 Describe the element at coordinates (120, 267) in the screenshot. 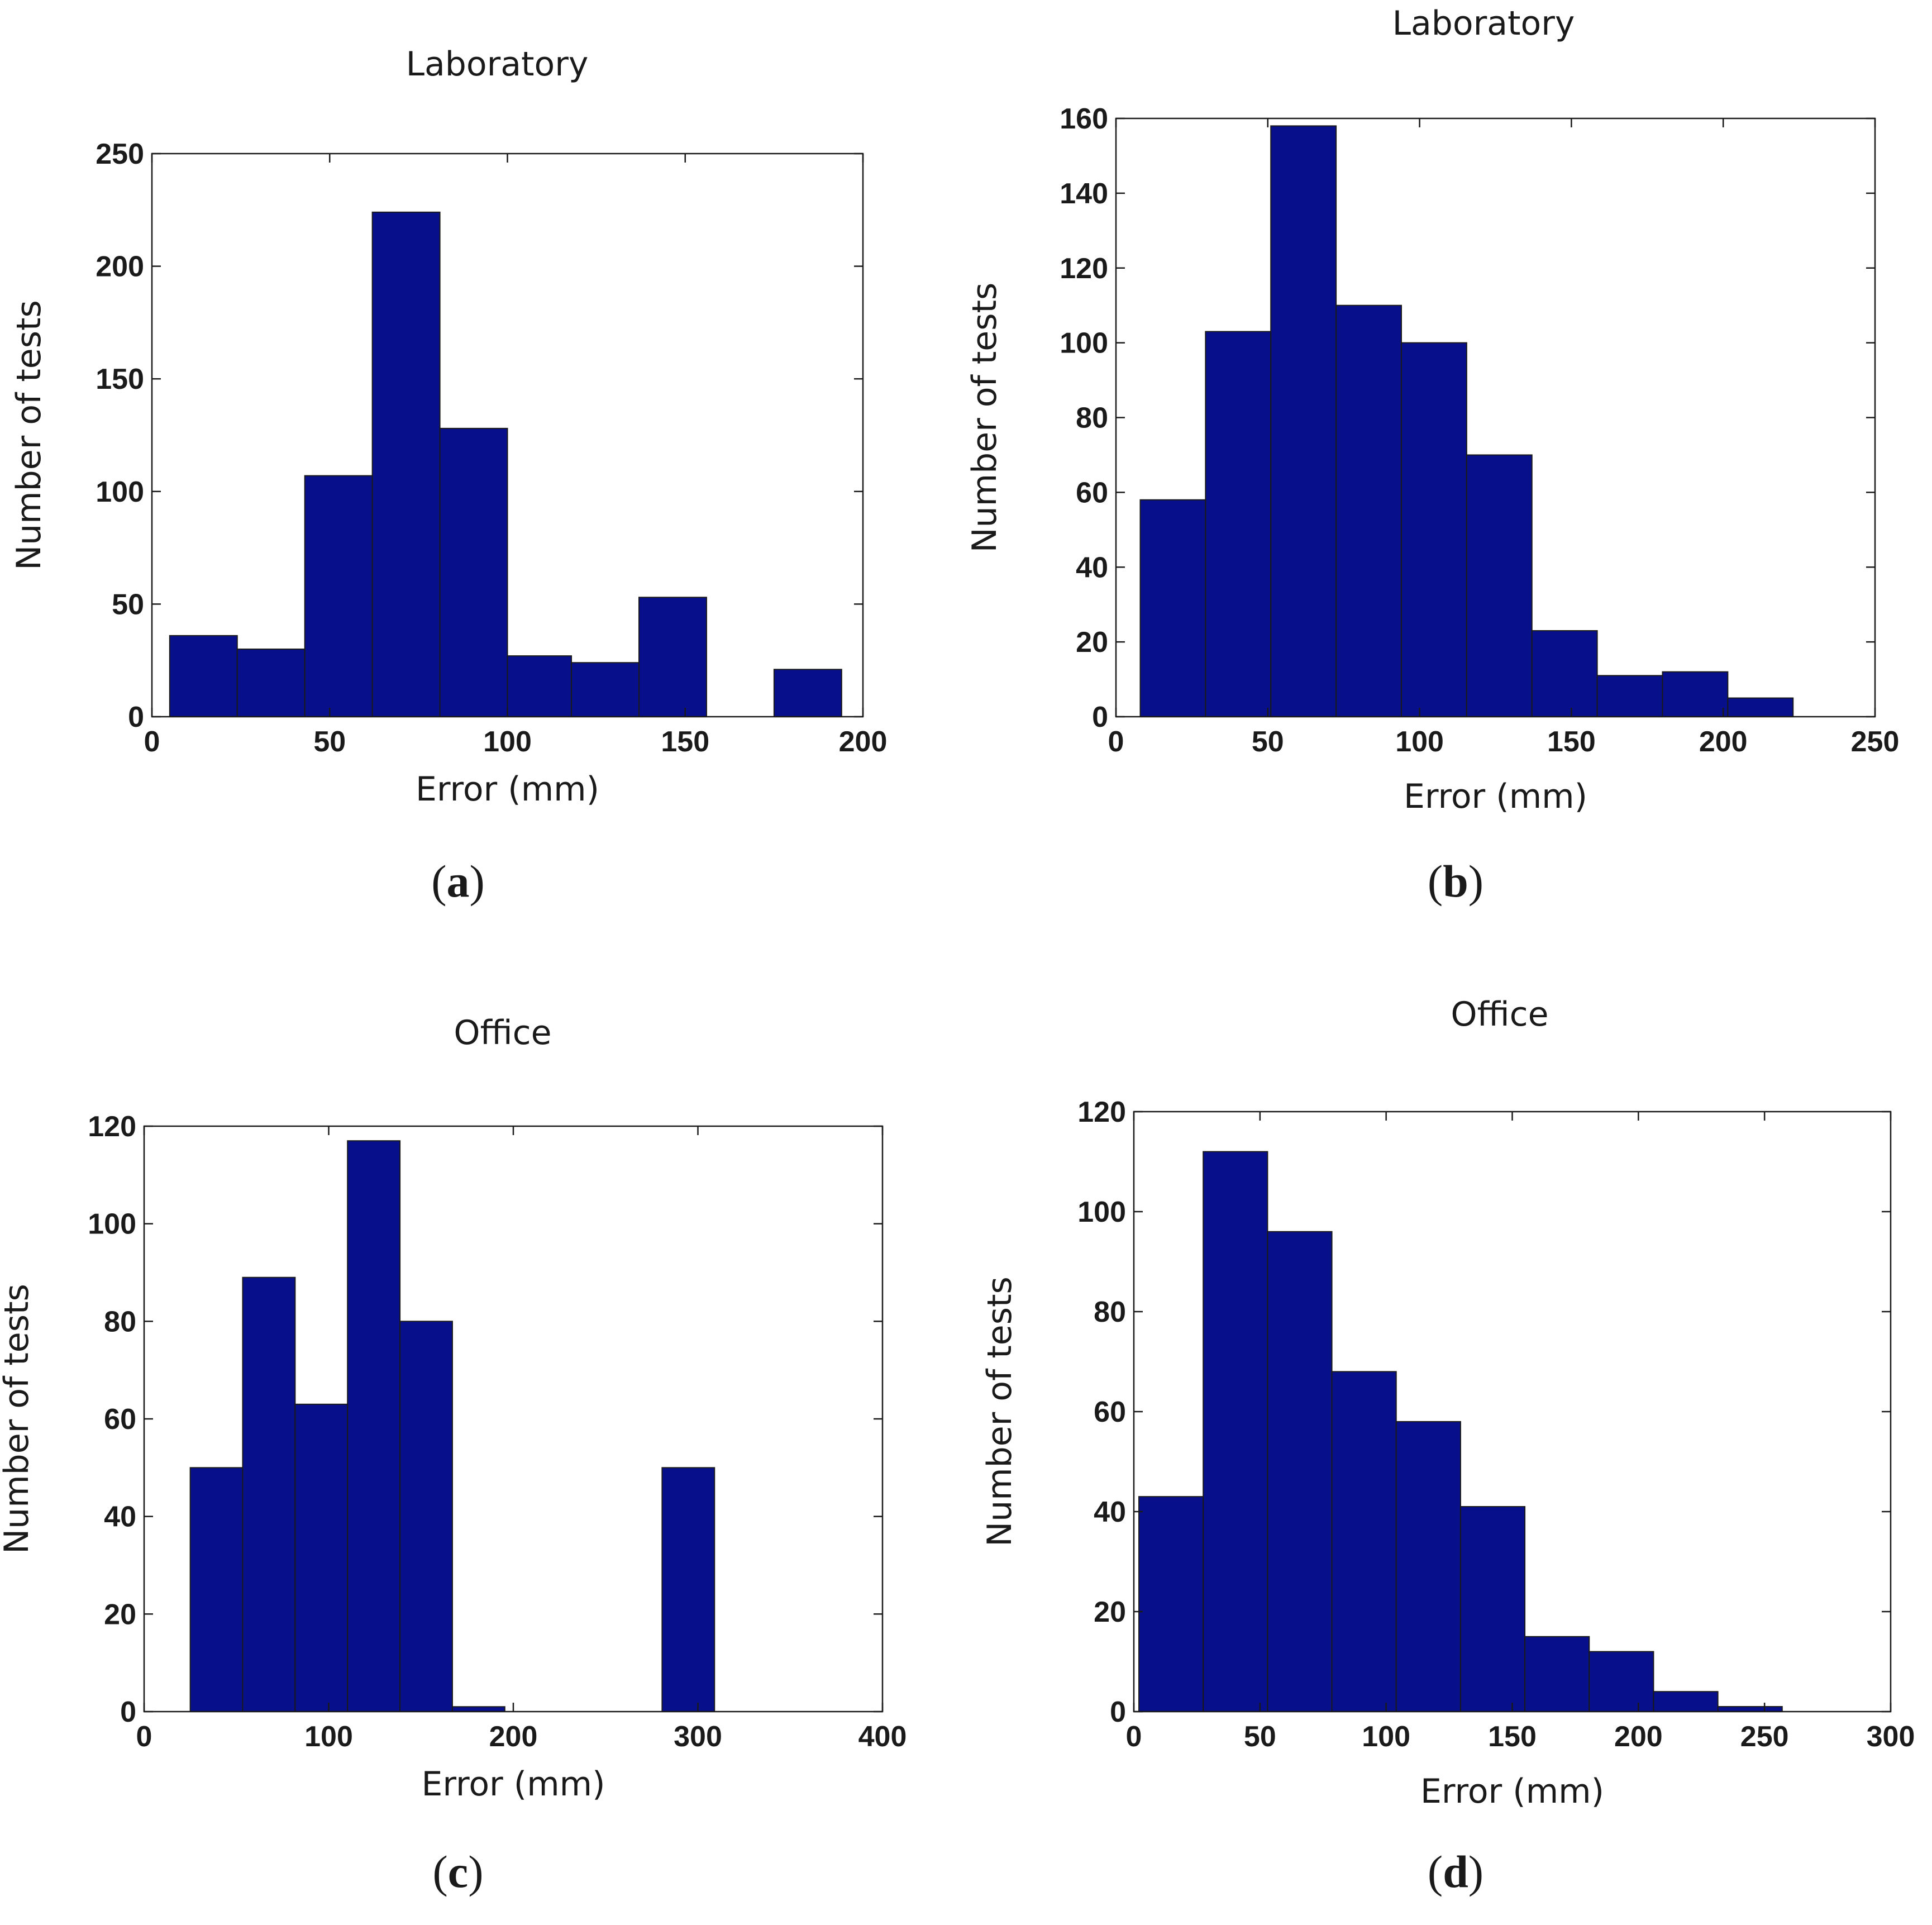

I see `y-tick-label: 200` at that location.